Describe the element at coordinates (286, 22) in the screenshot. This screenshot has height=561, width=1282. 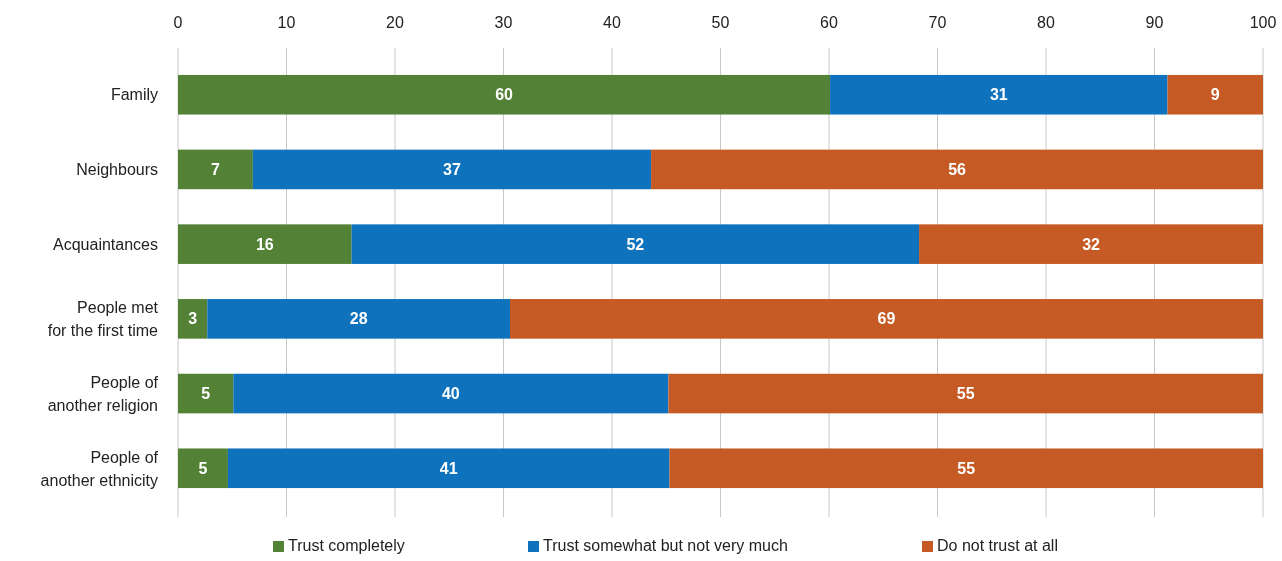
I see `x-tick-label: 10` at that location.